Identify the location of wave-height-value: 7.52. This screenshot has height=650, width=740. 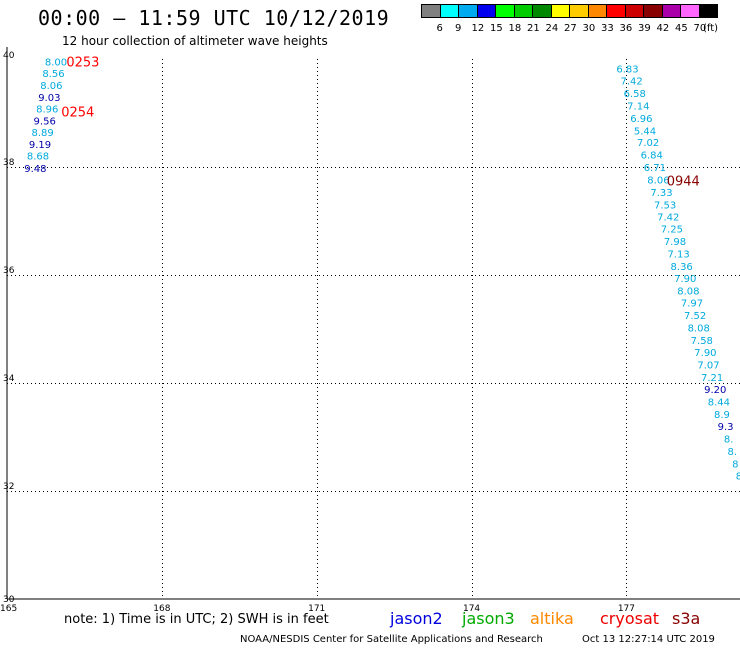
(695, 316).